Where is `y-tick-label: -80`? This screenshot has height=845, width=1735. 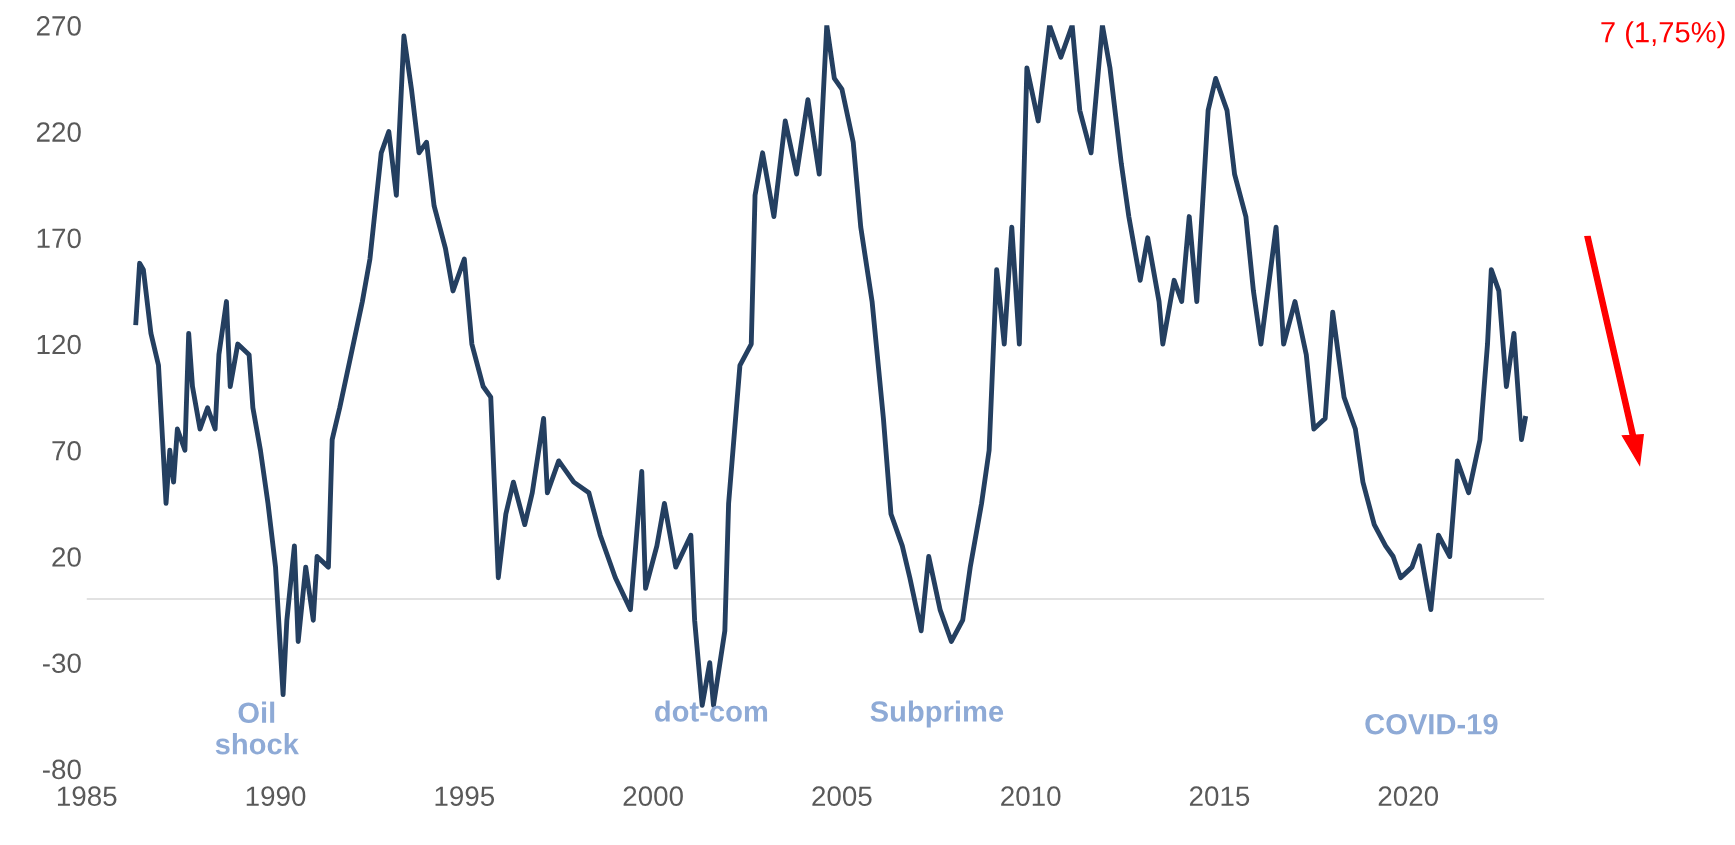 y-tick-label: -80 is located at coordinates (61, 769).